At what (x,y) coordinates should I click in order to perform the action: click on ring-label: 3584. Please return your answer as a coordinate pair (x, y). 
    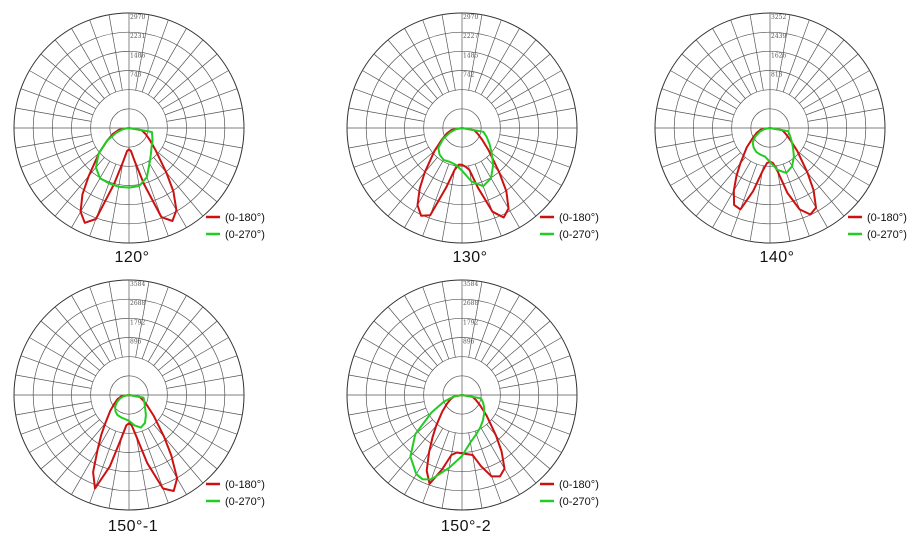
    Looking at the image, I should click on (137, 284).